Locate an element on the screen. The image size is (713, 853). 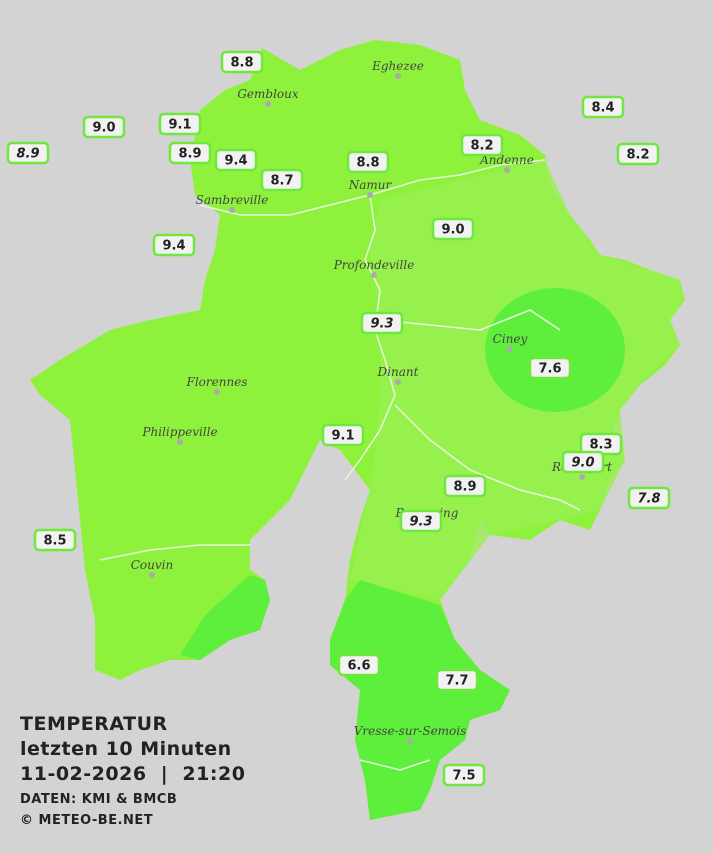
station-value: 6.6 is located at coordinates (358, 666).